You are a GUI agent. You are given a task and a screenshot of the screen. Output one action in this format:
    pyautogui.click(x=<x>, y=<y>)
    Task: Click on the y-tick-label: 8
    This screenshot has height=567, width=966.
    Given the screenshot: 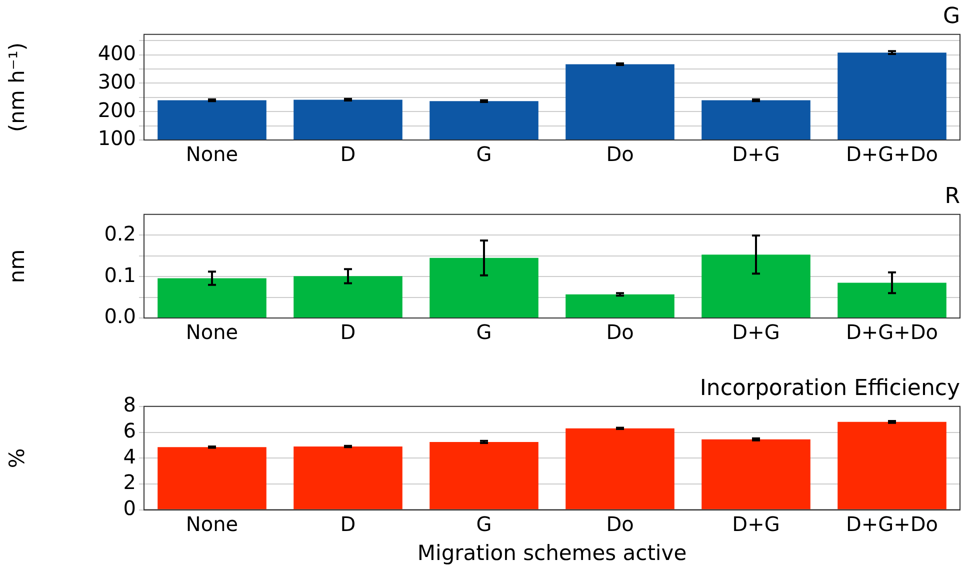 What is the action you would take?
    pyautogui.click(x=129, y=404)
    